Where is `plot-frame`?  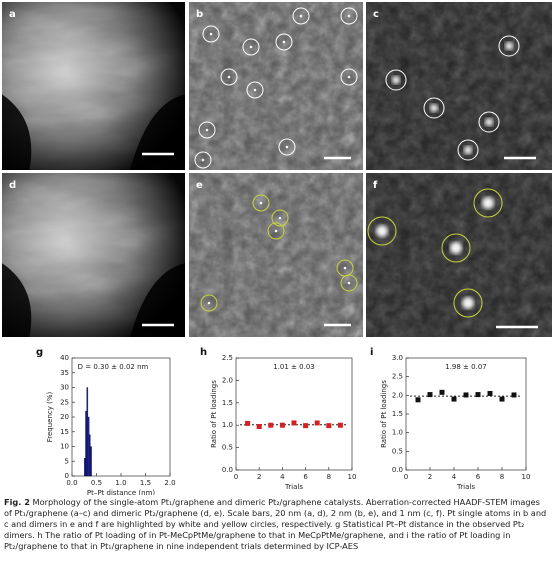 plot-frame is located at coordinates (466, 414).